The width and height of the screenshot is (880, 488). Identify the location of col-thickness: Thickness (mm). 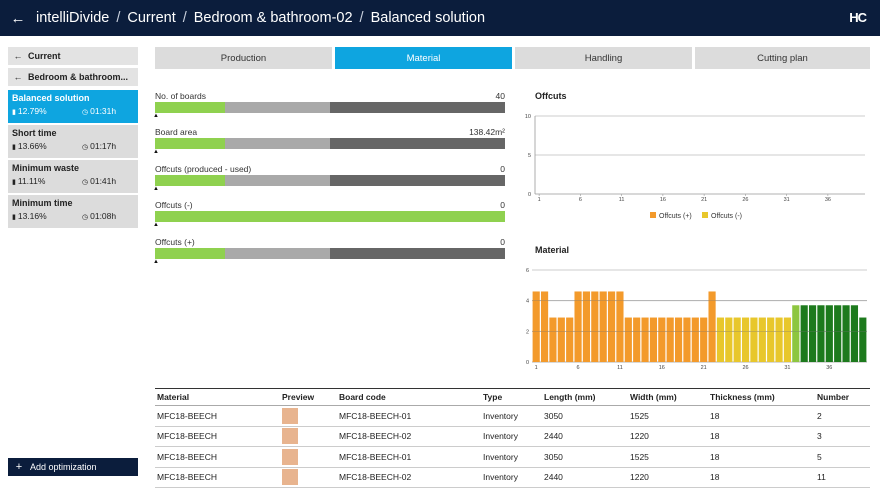
(761, 397).